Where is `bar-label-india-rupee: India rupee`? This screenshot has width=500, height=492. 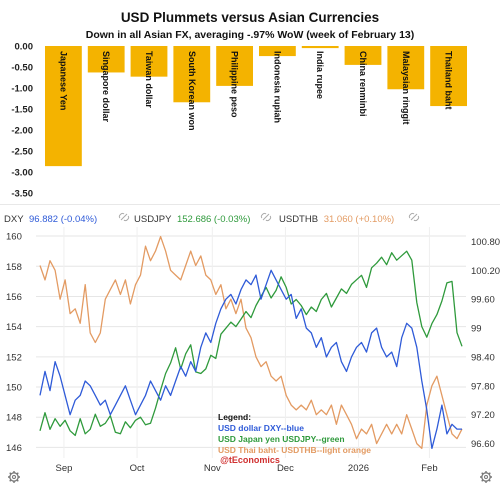 bar-label-india-rupee: India rupee is located at coordinates (320, 75).